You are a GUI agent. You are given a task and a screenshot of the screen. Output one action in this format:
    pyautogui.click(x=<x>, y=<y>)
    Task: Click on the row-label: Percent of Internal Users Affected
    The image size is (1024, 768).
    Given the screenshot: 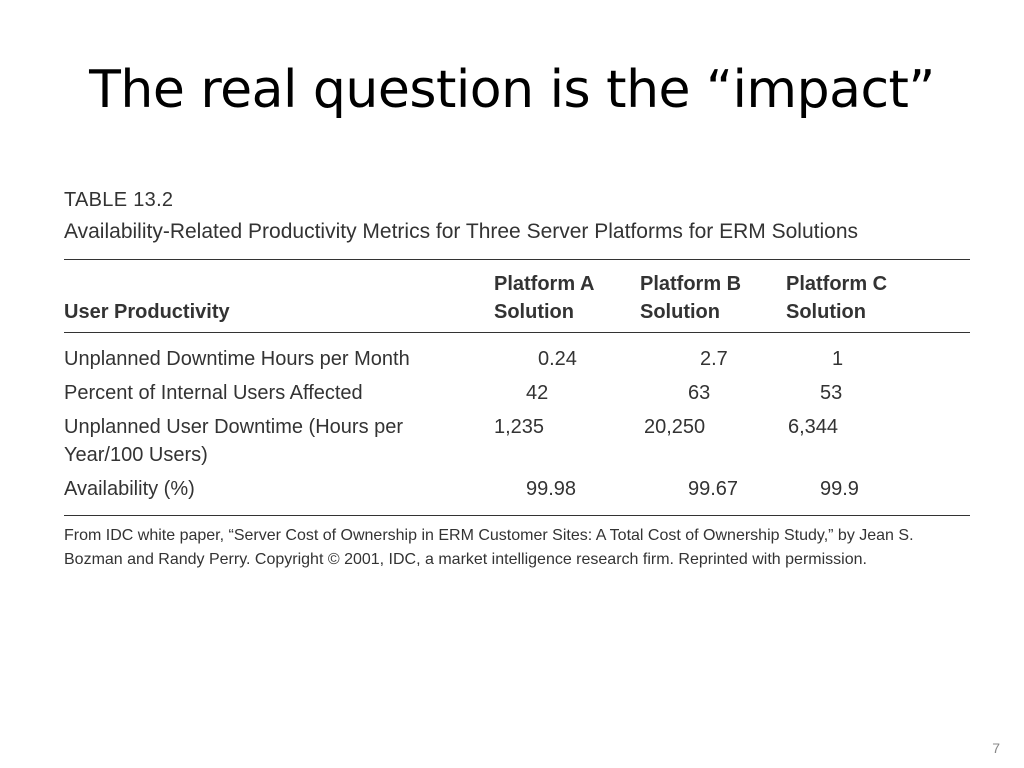 What is the action you would take?
    pyautogui.click(x=213, y=393)
    